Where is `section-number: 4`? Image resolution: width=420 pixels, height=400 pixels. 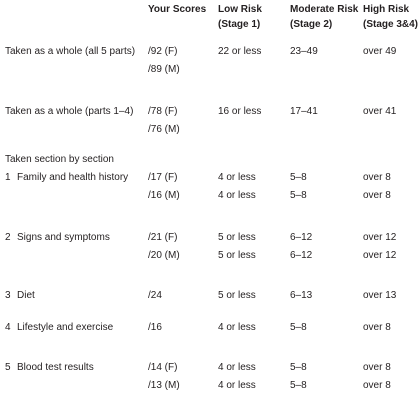
section-number: 4 is located at coordinates (8, 327).